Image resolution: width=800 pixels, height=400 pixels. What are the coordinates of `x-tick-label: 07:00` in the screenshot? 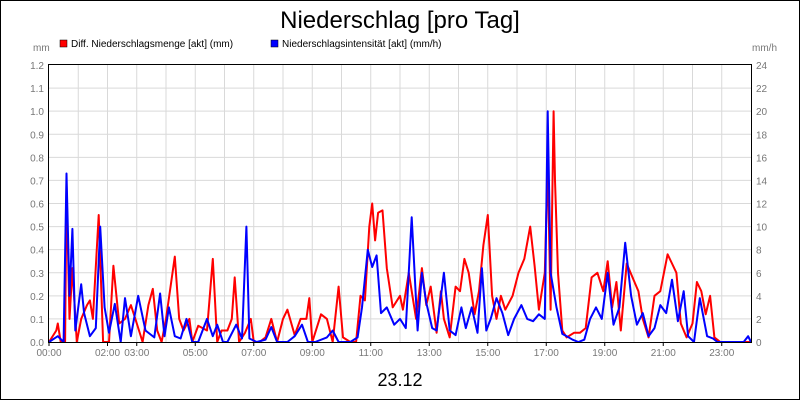 It's located at (253, 353).